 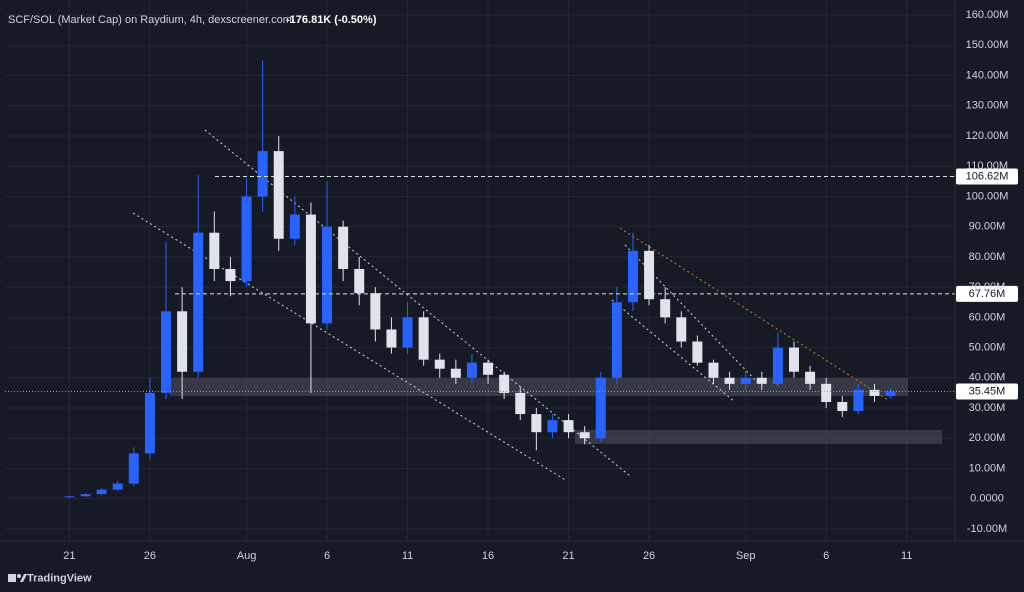 What do you see at coordinates (987, 317) in the screenshot?
I see `y-tick-label: 60.00M` at bounding box center [987, 317].